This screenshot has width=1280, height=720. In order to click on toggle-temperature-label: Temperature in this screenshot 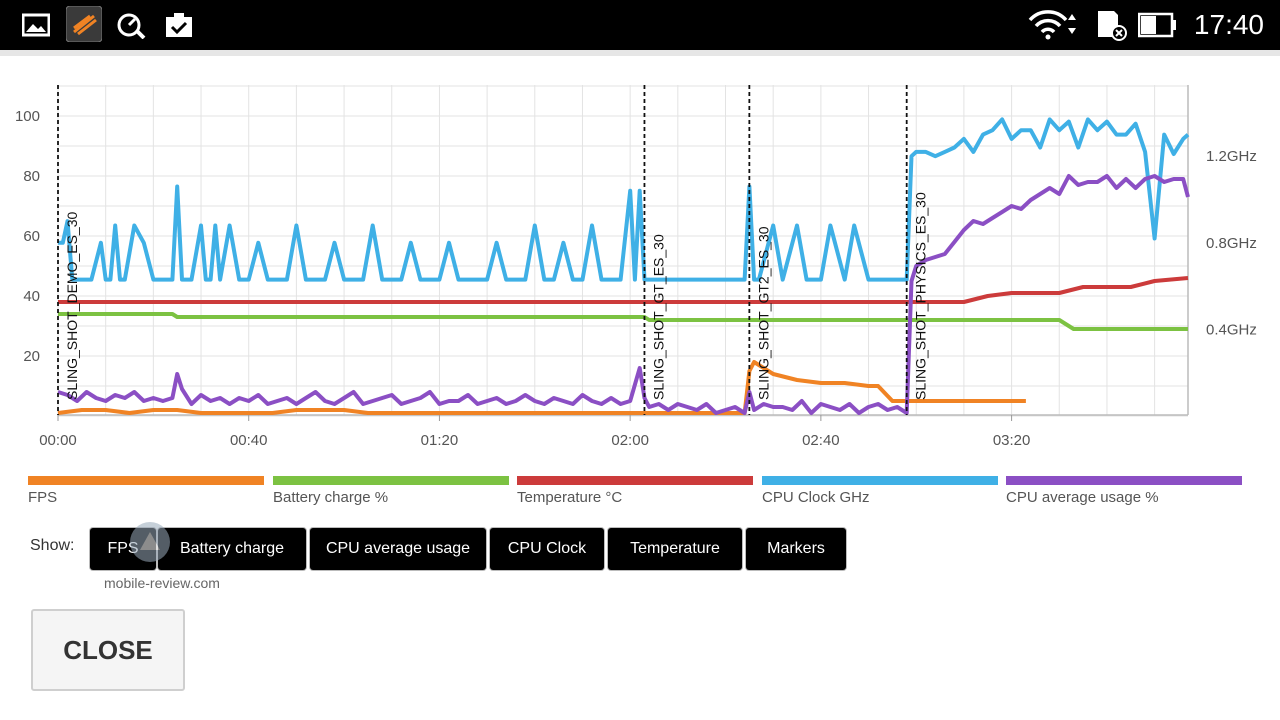, I will do `click(675, 548)`.